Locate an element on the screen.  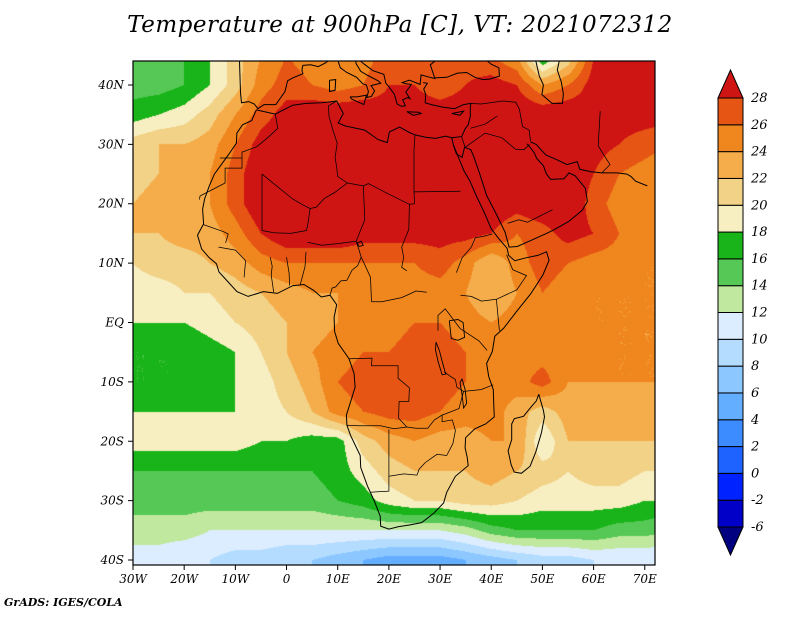
x-axis-tick-label: 20E is located at coordinates (388, 579).